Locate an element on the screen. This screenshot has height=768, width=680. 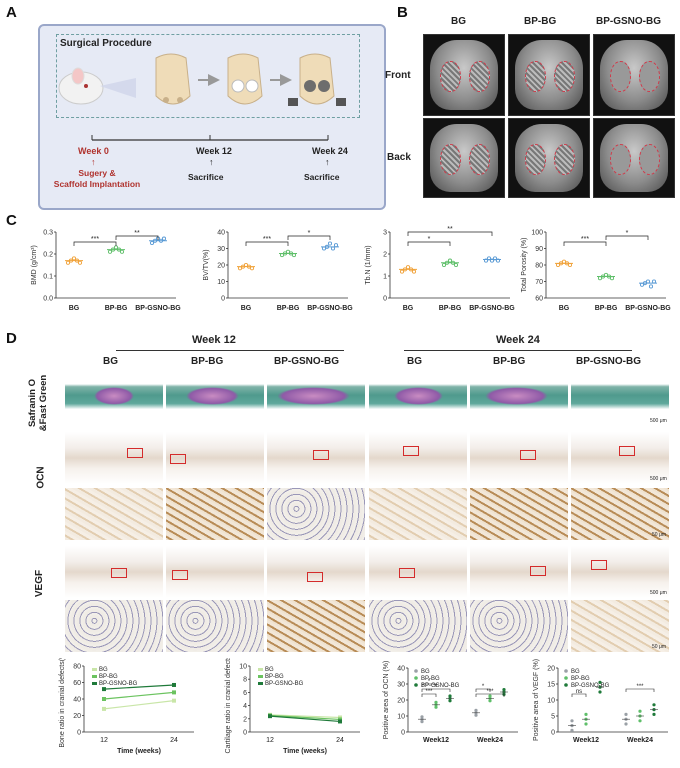
y-tick-label: 5 is located at coordinates (553, 717).